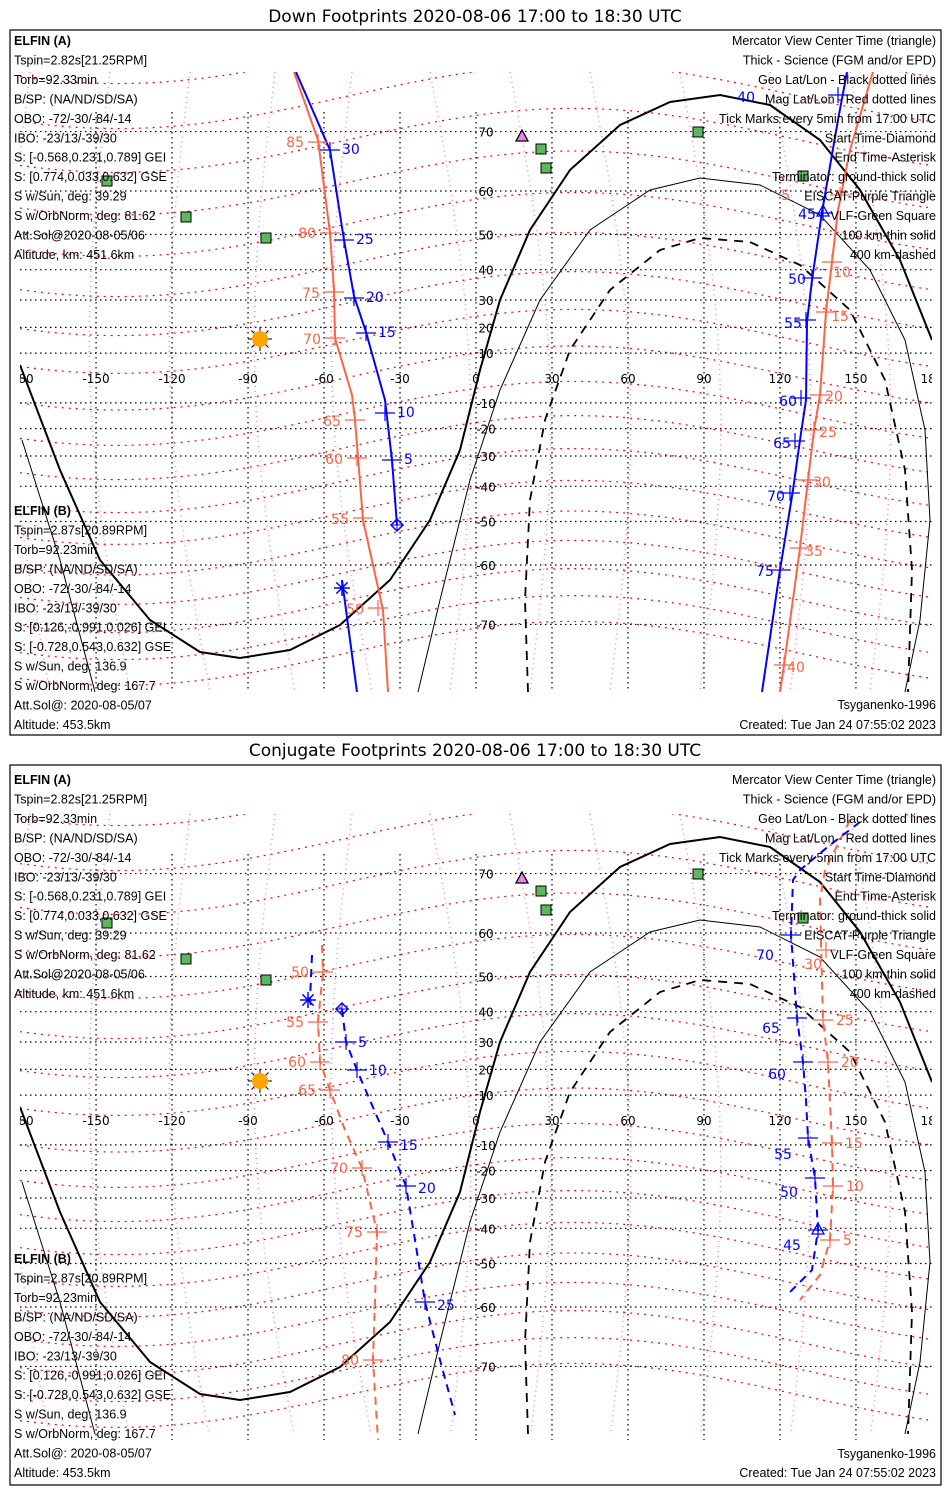 The width and height of the screenshot is (950, 1500). Describe the element at coordinates (375, 298) in the screenshot. I see `elfin-a-time-label: 20` at that location.